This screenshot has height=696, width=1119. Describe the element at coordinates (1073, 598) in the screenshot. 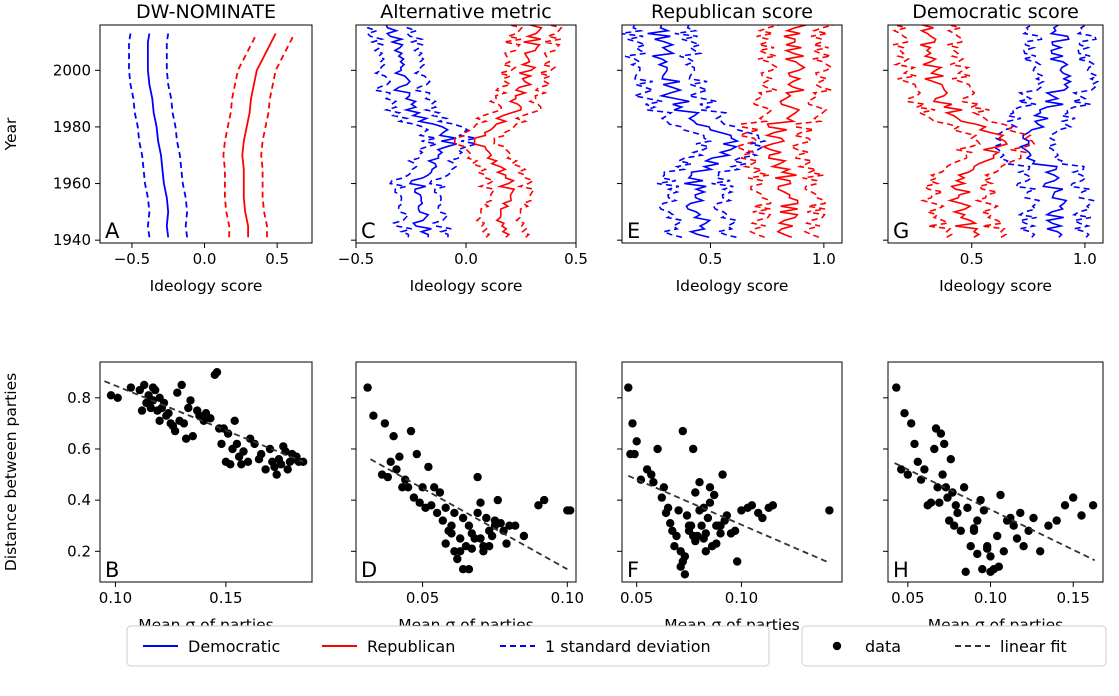

I see `x-tick-label: 0.15` at that location.